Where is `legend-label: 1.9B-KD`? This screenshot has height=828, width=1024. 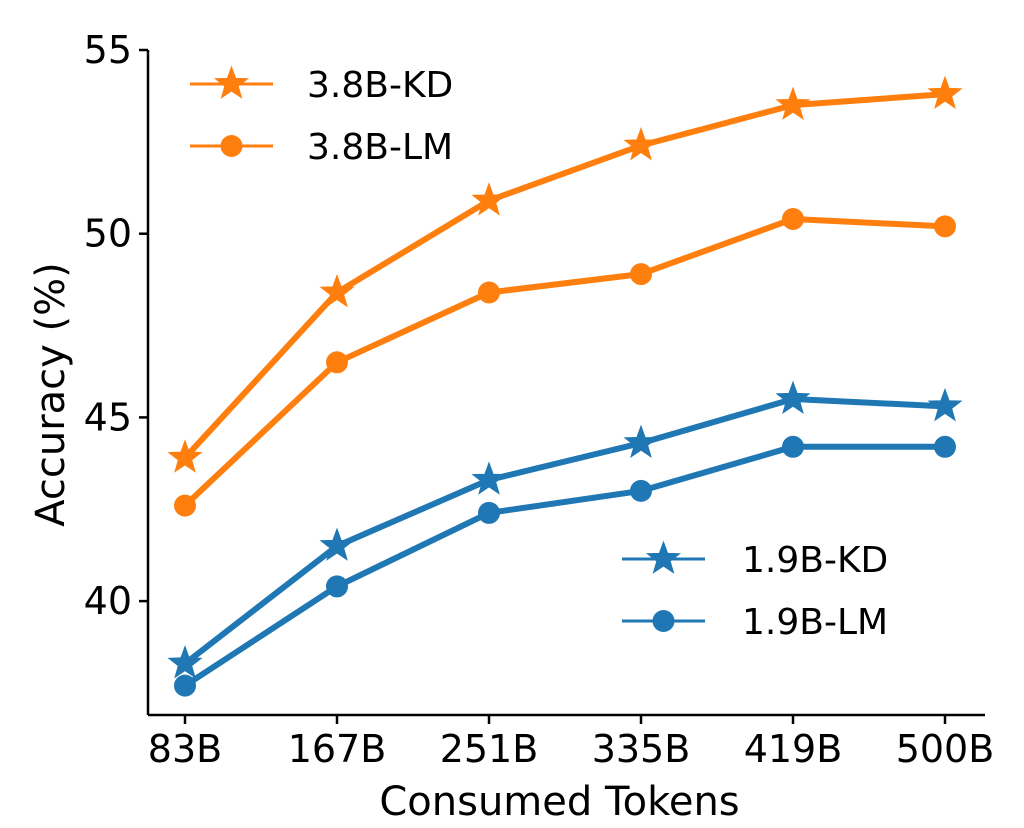
legend-label: 1.9B-KD is located at coordinates (815, 560).